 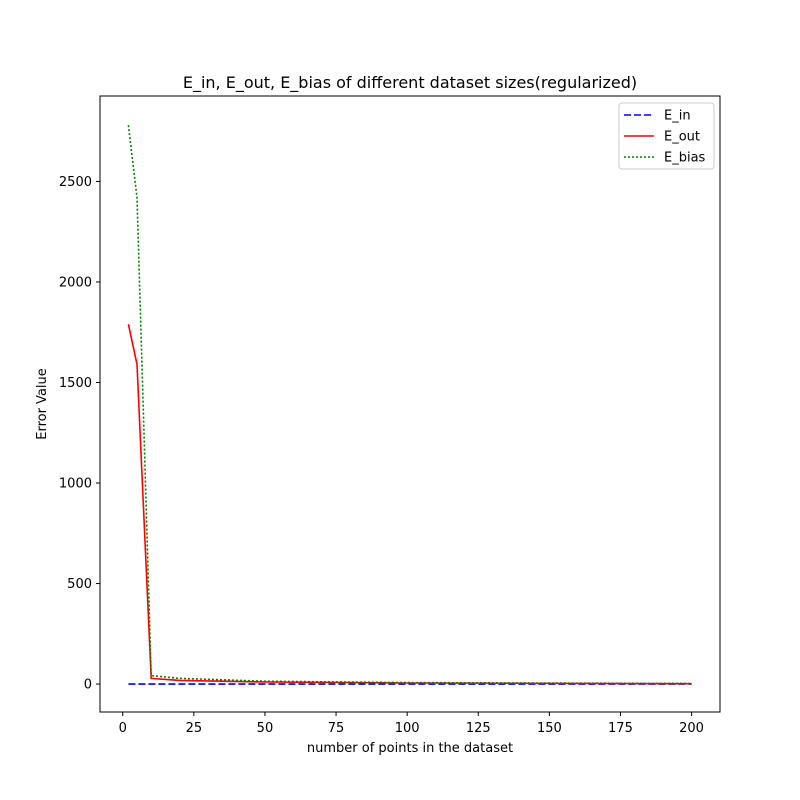 What do you see at coordinates (123, 728) in the screenshot?
I see `x-tick-label: 0` at bounding box center [123, 728].